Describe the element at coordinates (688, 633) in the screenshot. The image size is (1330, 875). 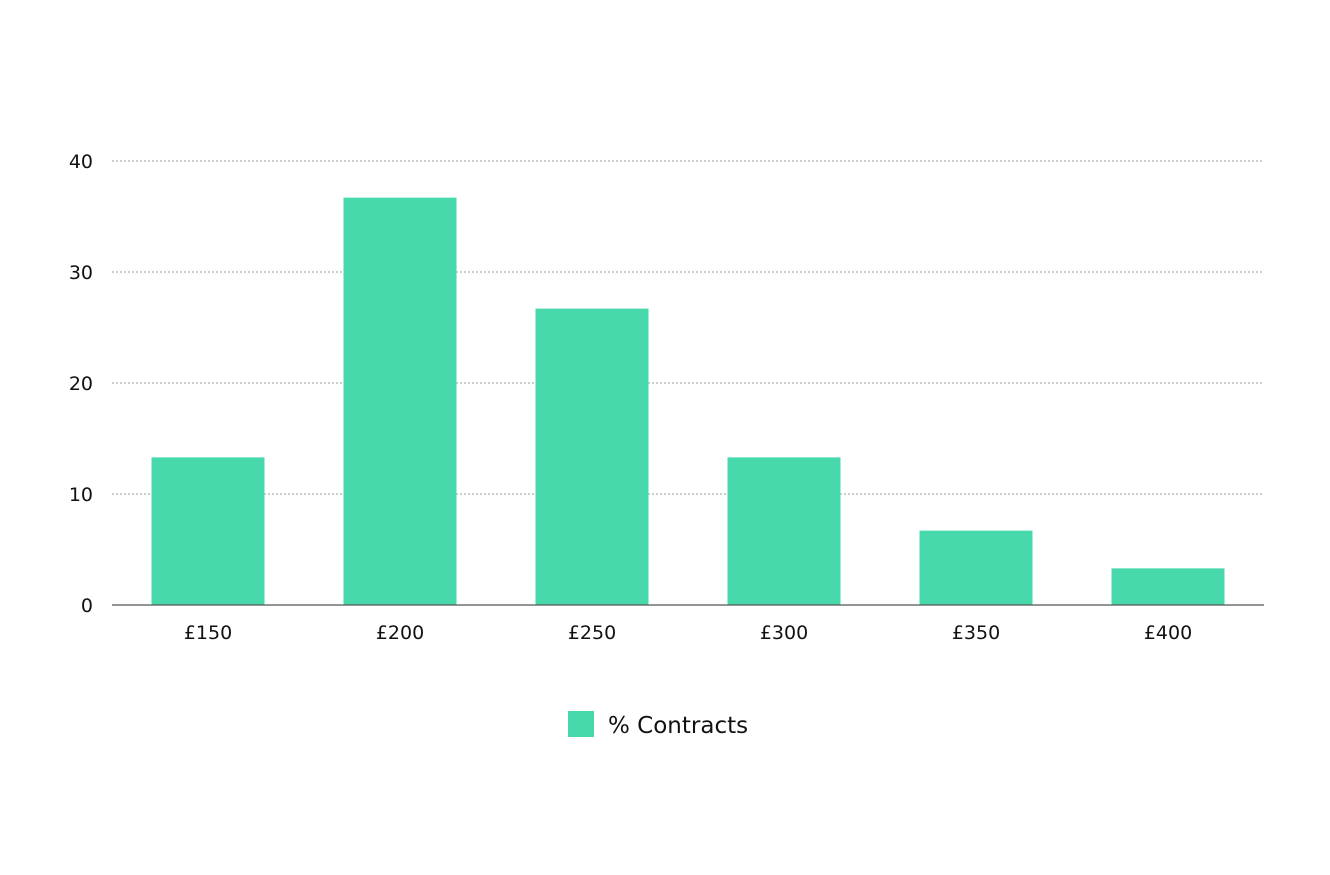
I see `x-axis-ticks: £150 £200 £250 £300 £350 £400` at that location.